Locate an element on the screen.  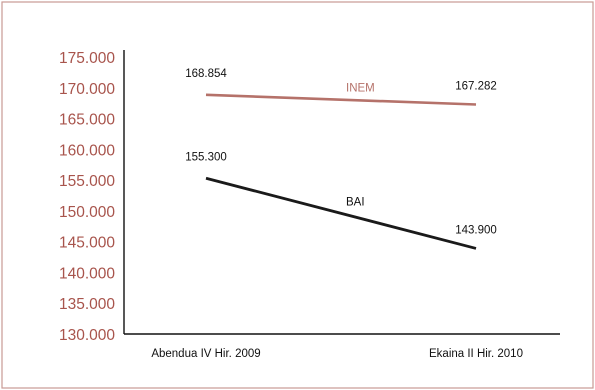
y-tick-label: 135.000 is located at coordinates (87, 304).